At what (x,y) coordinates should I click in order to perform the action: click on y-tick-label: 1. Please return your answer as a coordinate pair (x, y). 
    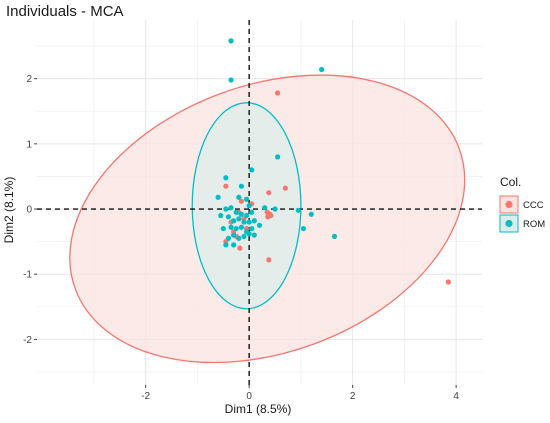
    Looking at the image, I should click on (29, 144).